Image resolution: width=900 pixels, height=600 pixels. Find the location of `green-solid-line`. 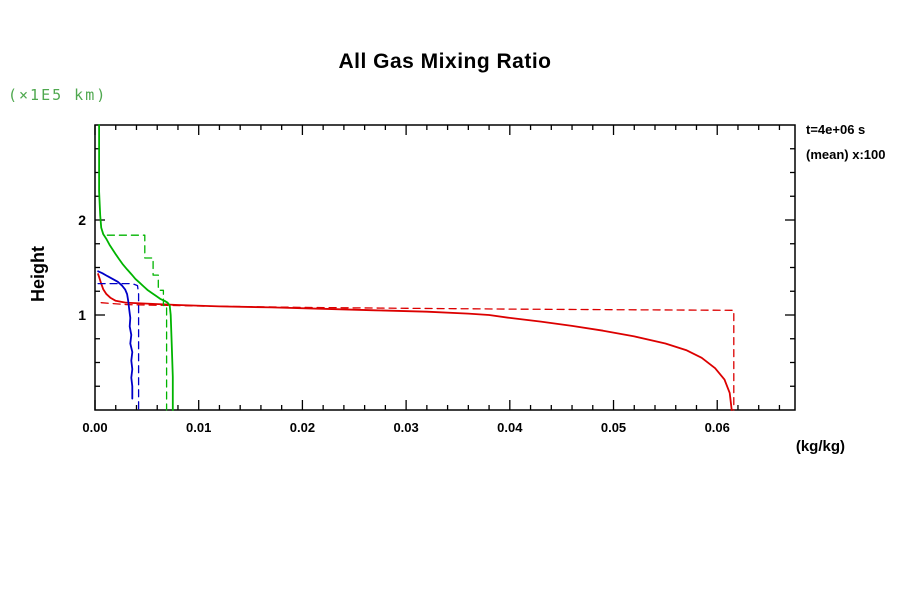

green-solid-line is located at coordinates (136, 267).